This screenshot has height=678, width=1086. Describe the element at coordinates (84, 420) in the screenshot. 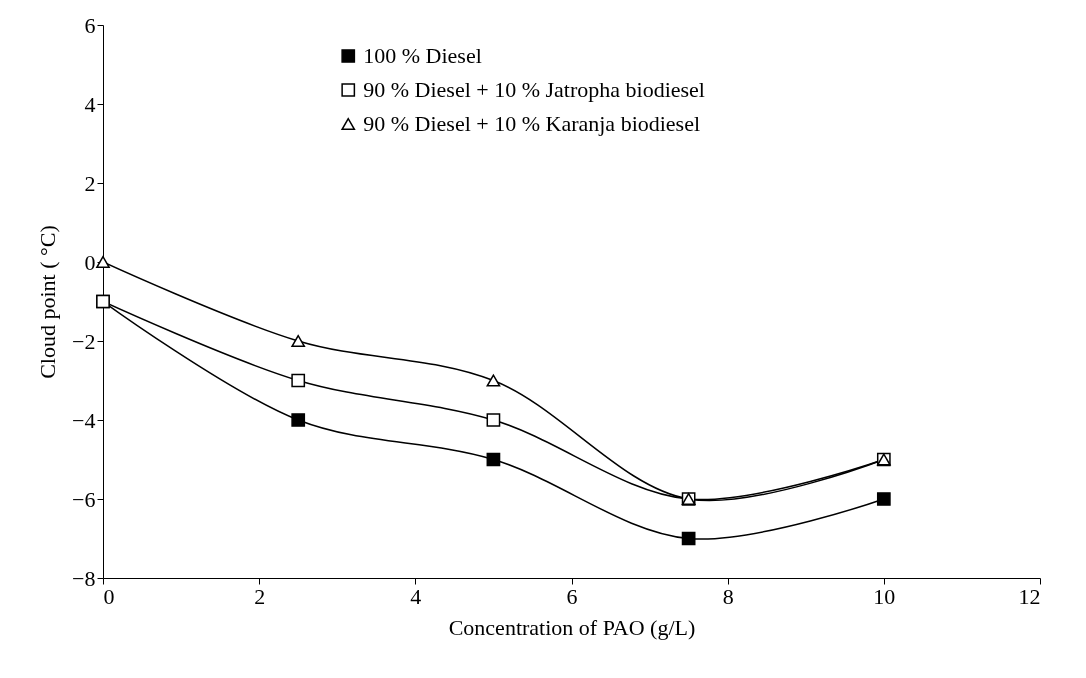

I see `y-tick-label: −4` at that location.